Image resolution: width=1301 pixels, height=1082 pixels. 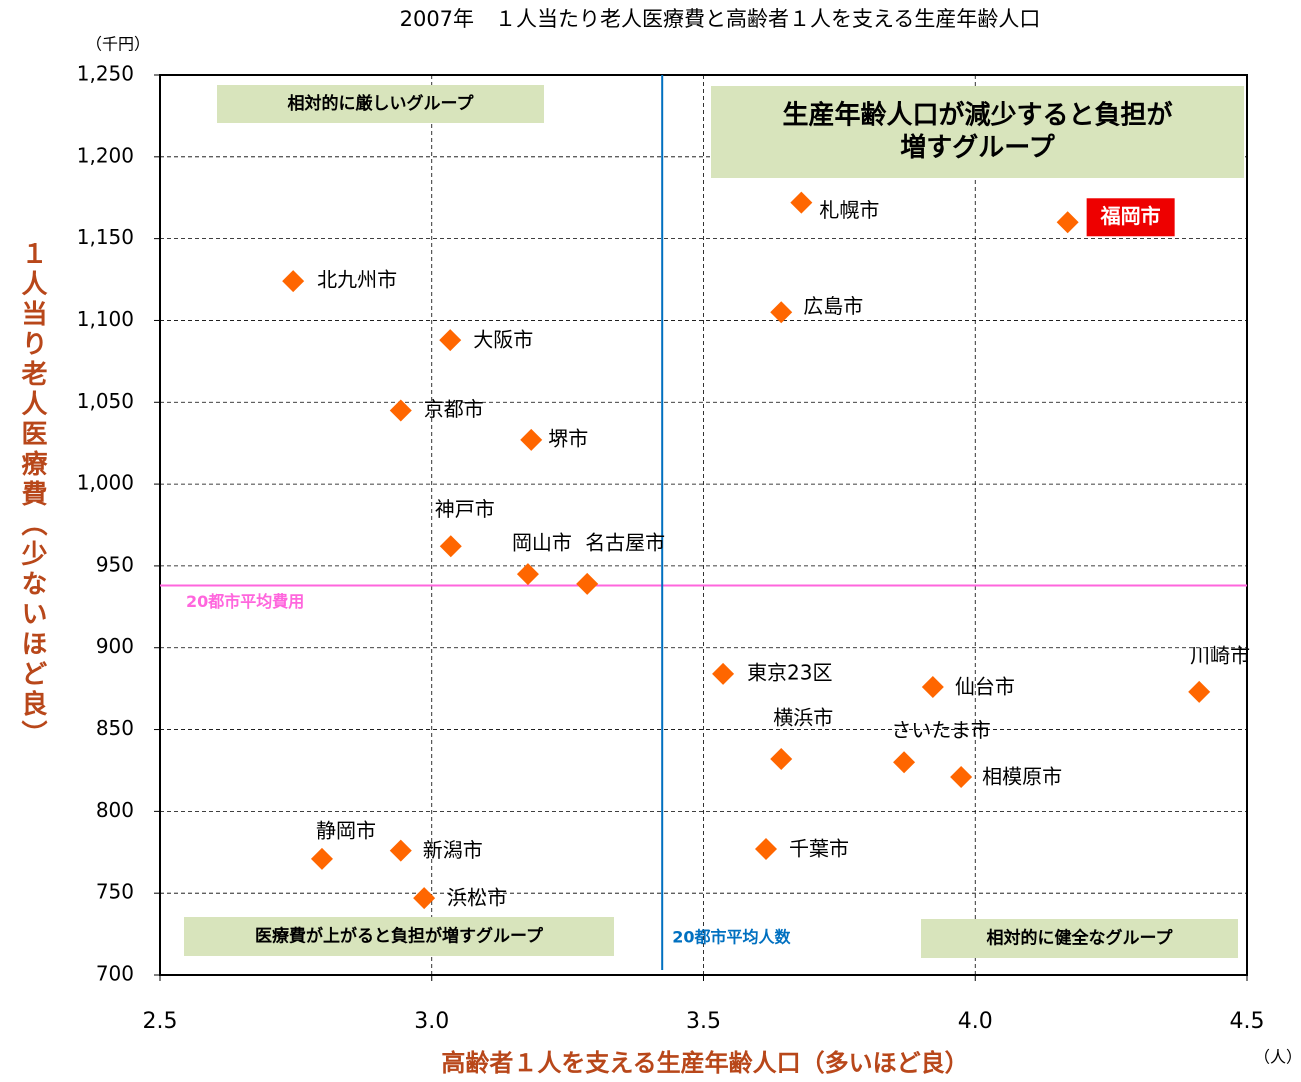 I want to click on group-label: 増すグループ, so click(x=977, y=148).